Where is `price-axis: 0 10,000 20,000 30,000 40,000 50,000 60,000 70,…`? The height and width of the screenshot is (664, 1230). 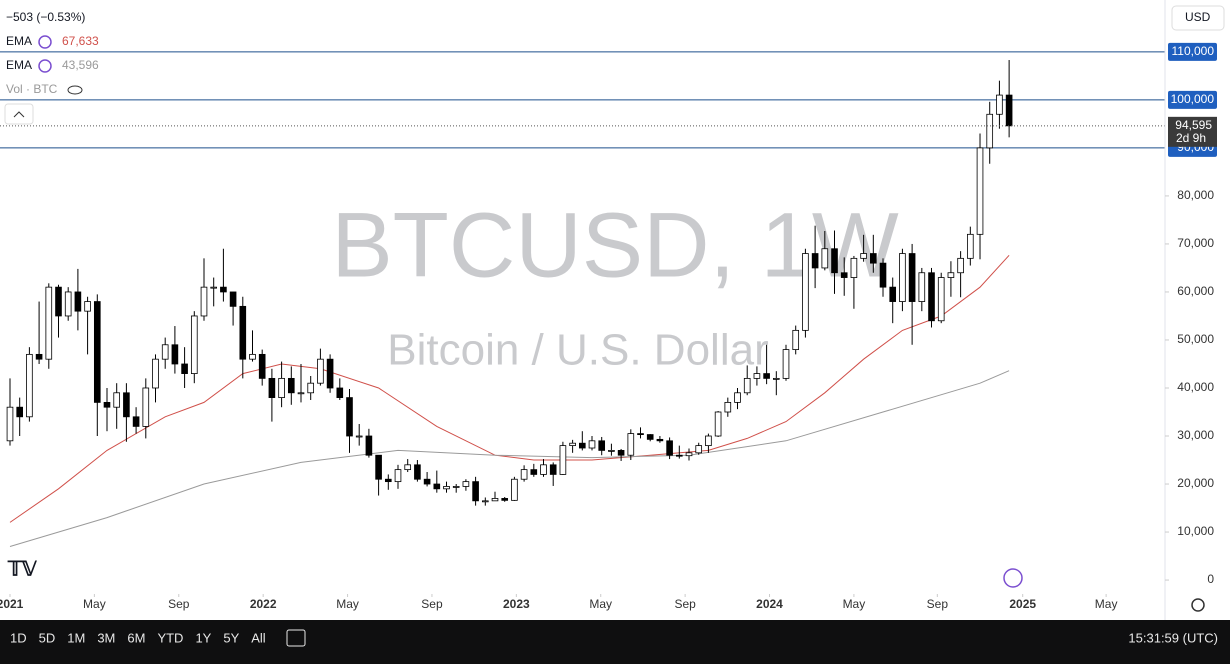 price-axis: 0 10,000 20,000 30,000 40,000 50,000 60,000 70,… is located at coordinates (1191, 314).